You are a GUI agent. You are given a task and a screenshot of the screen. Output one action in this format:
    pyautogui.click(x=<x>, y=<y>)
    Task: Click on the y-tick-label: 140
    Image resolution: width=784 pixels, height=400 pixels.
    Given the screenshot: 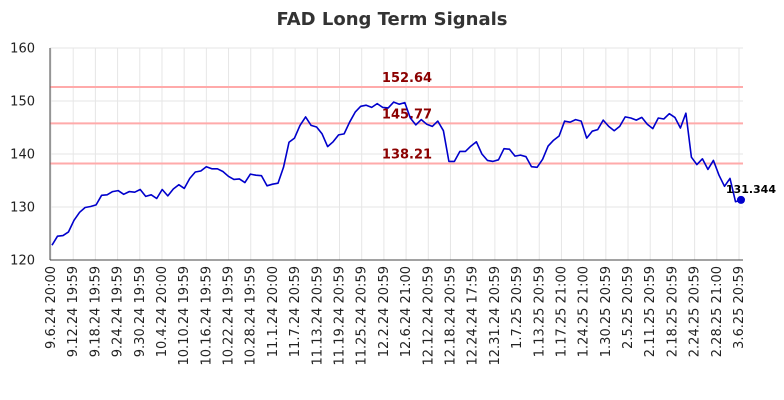 What is the action you would take?
    pyautogui.click(x=22, y=155)
    